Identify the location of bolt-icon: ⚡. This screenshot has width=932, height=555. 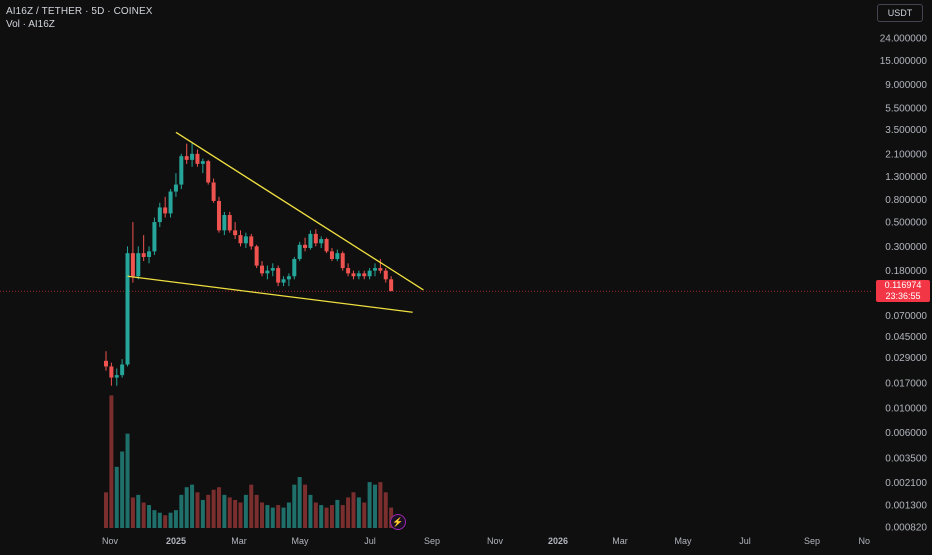
(398, 522).